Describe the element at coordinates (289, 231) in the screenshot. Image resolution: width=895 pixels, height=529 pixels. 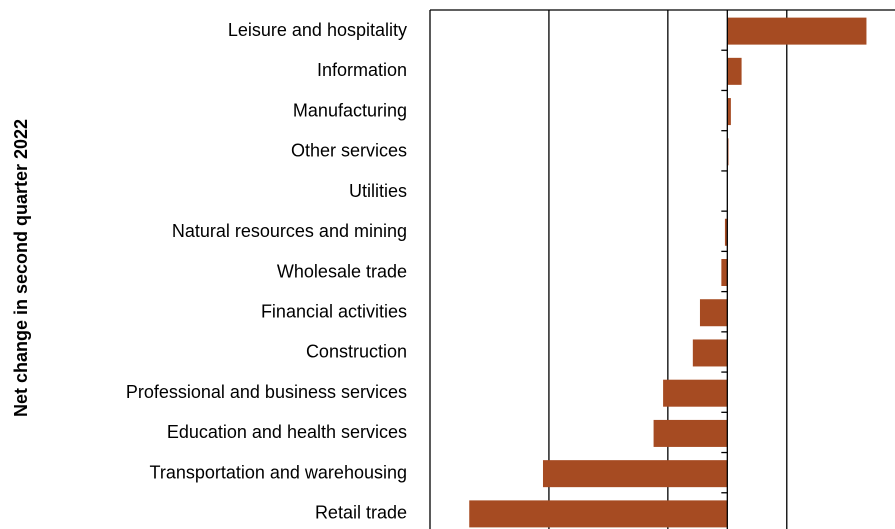
I see `y-tick-label: Natural resources and mining` at that location.